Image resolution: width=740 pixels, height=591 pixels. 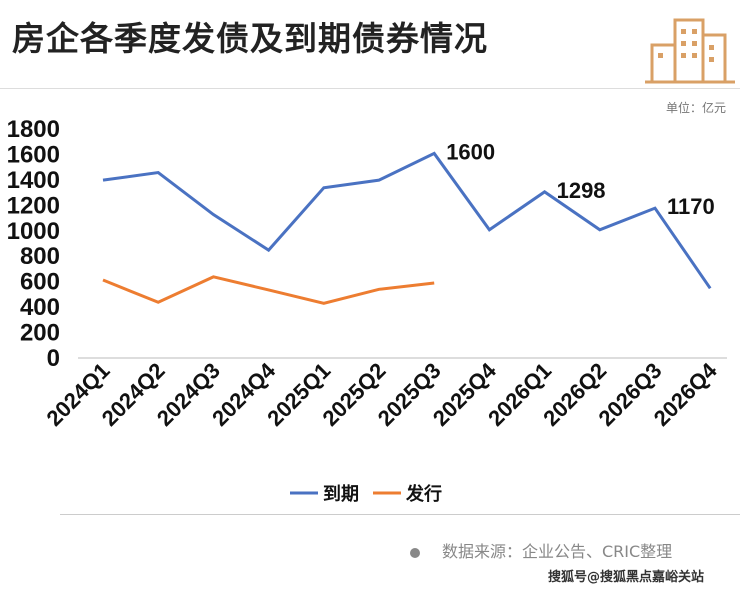 What do you see at coordinates (40, 256) in the screenshot?
I see `y-tick-label: 800` at bounding box center [40, 256].